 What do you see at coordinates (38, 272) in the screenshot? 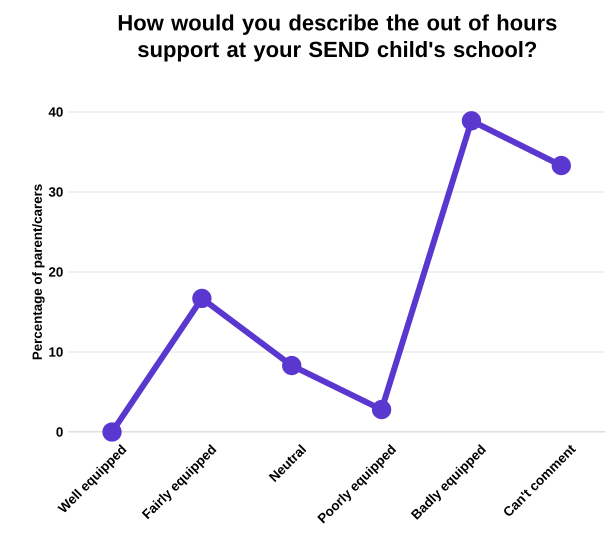
I see `y-axis-title: Percentage of parent/carers` at bounding box center [38, 272].